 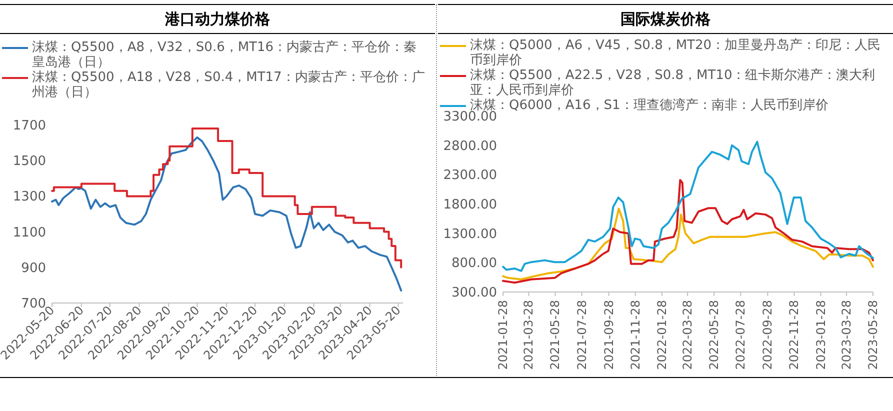 I want to click on x-tick-label: 2023-05-28, so click(x=873, y=335).